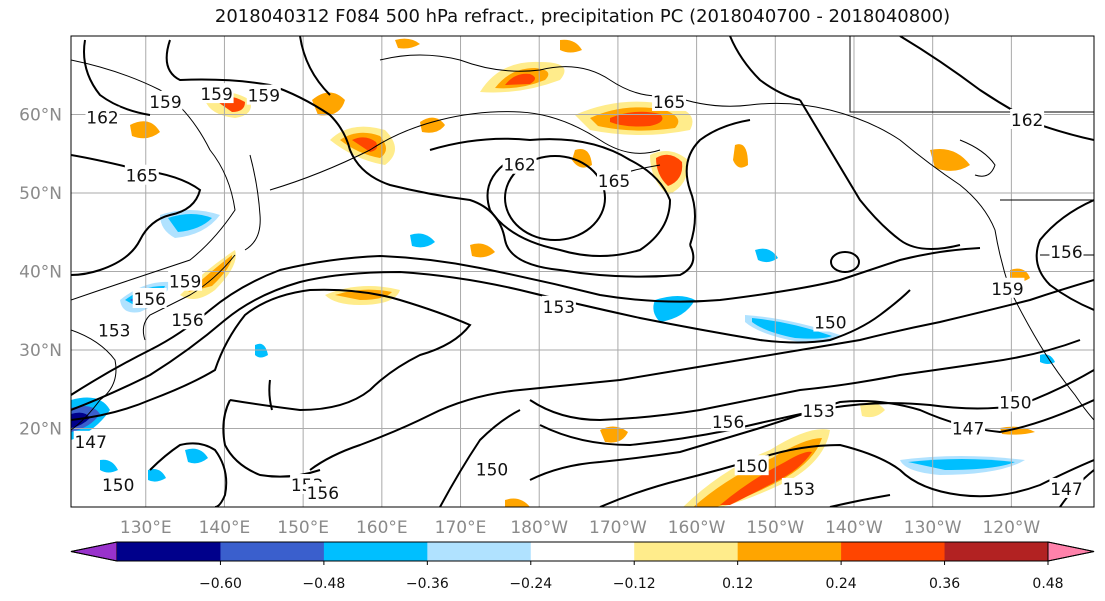 This screenshot has width=1105, height=601. What do you see at coordinates (775, 528) in the screenshot?
I see `longitude-label: 150°W` at bounding box center [775, 528].